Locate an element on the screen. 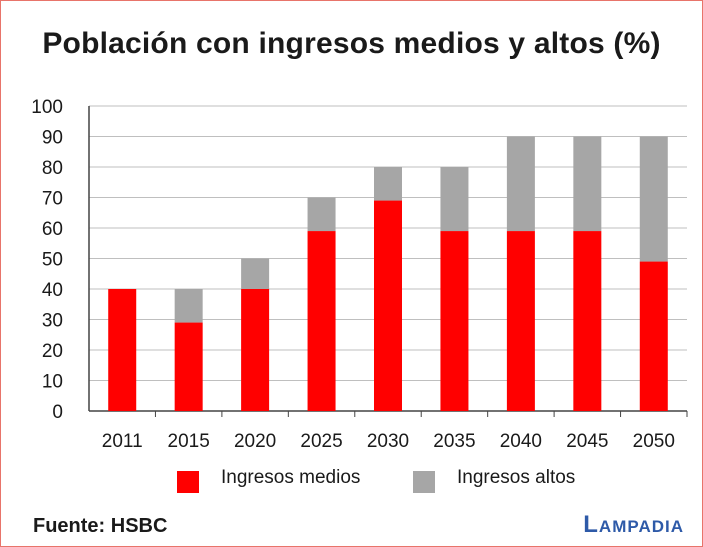 Image resolution: width=703 pixels, height=547 pixels. x-tick-label: 2011 is located at coordinates (122, 441).